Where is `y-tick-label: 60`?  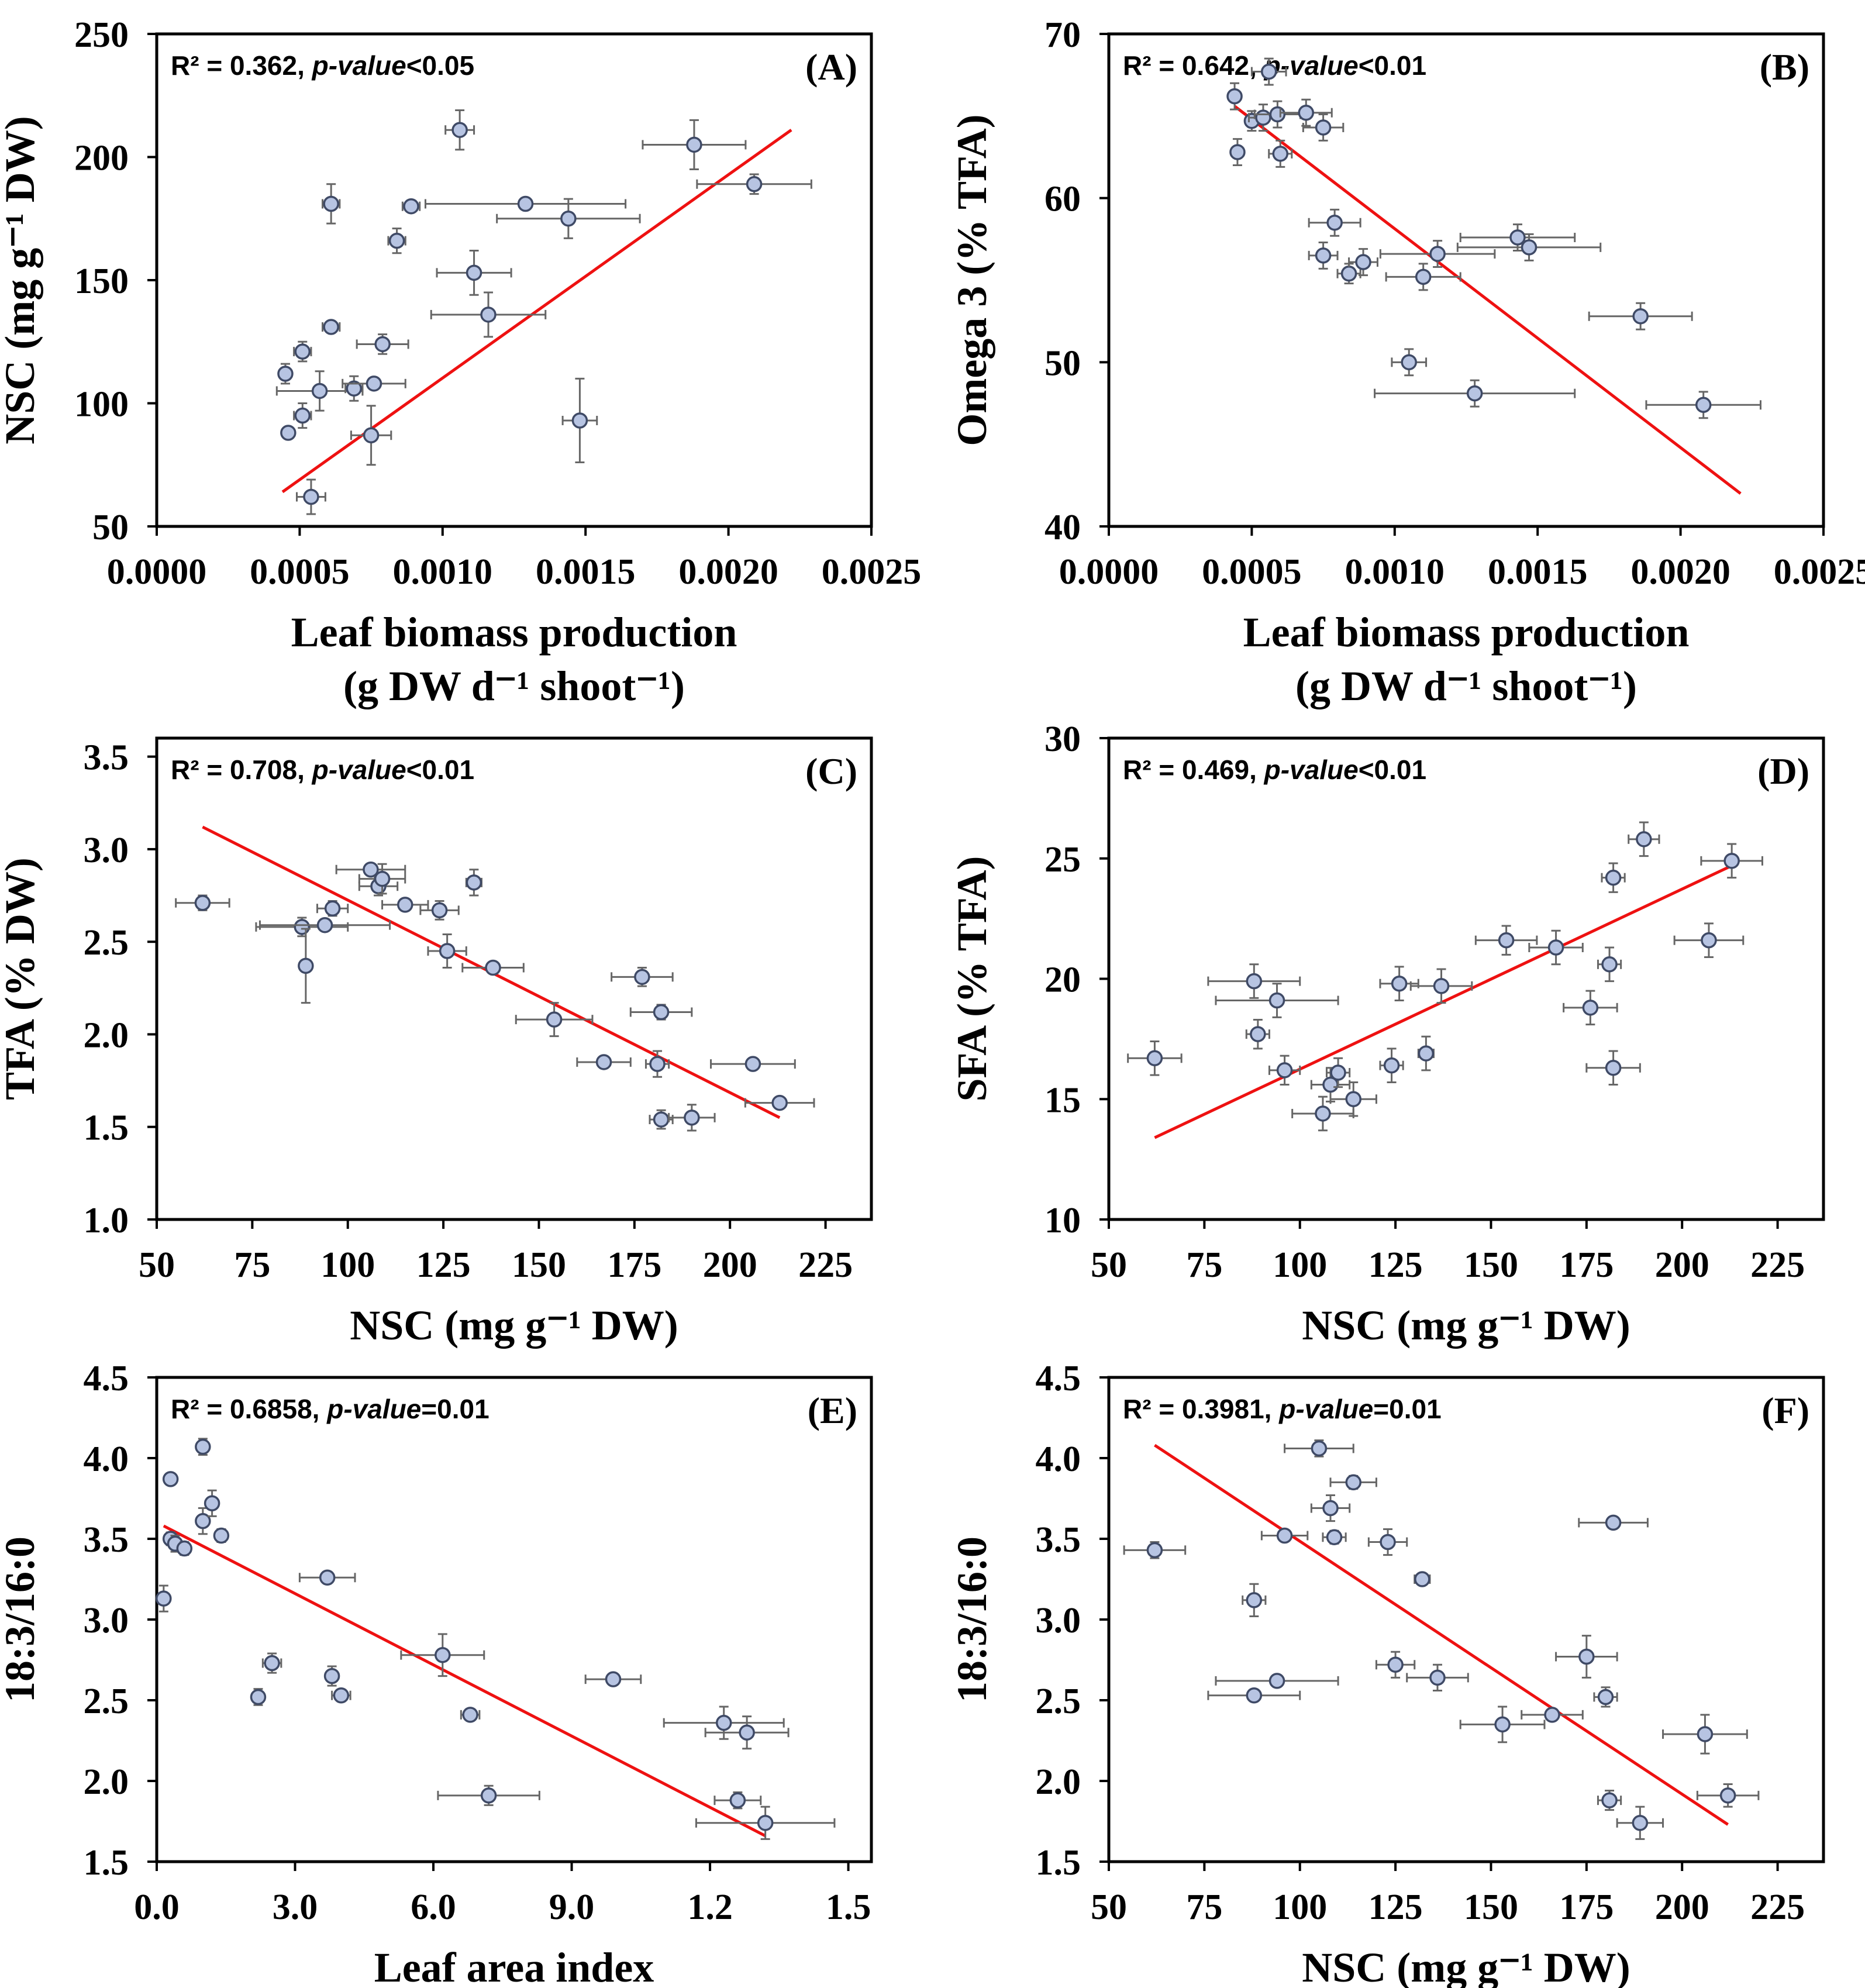
y-tick-label: 60 is located at coordinates (1062, 199).